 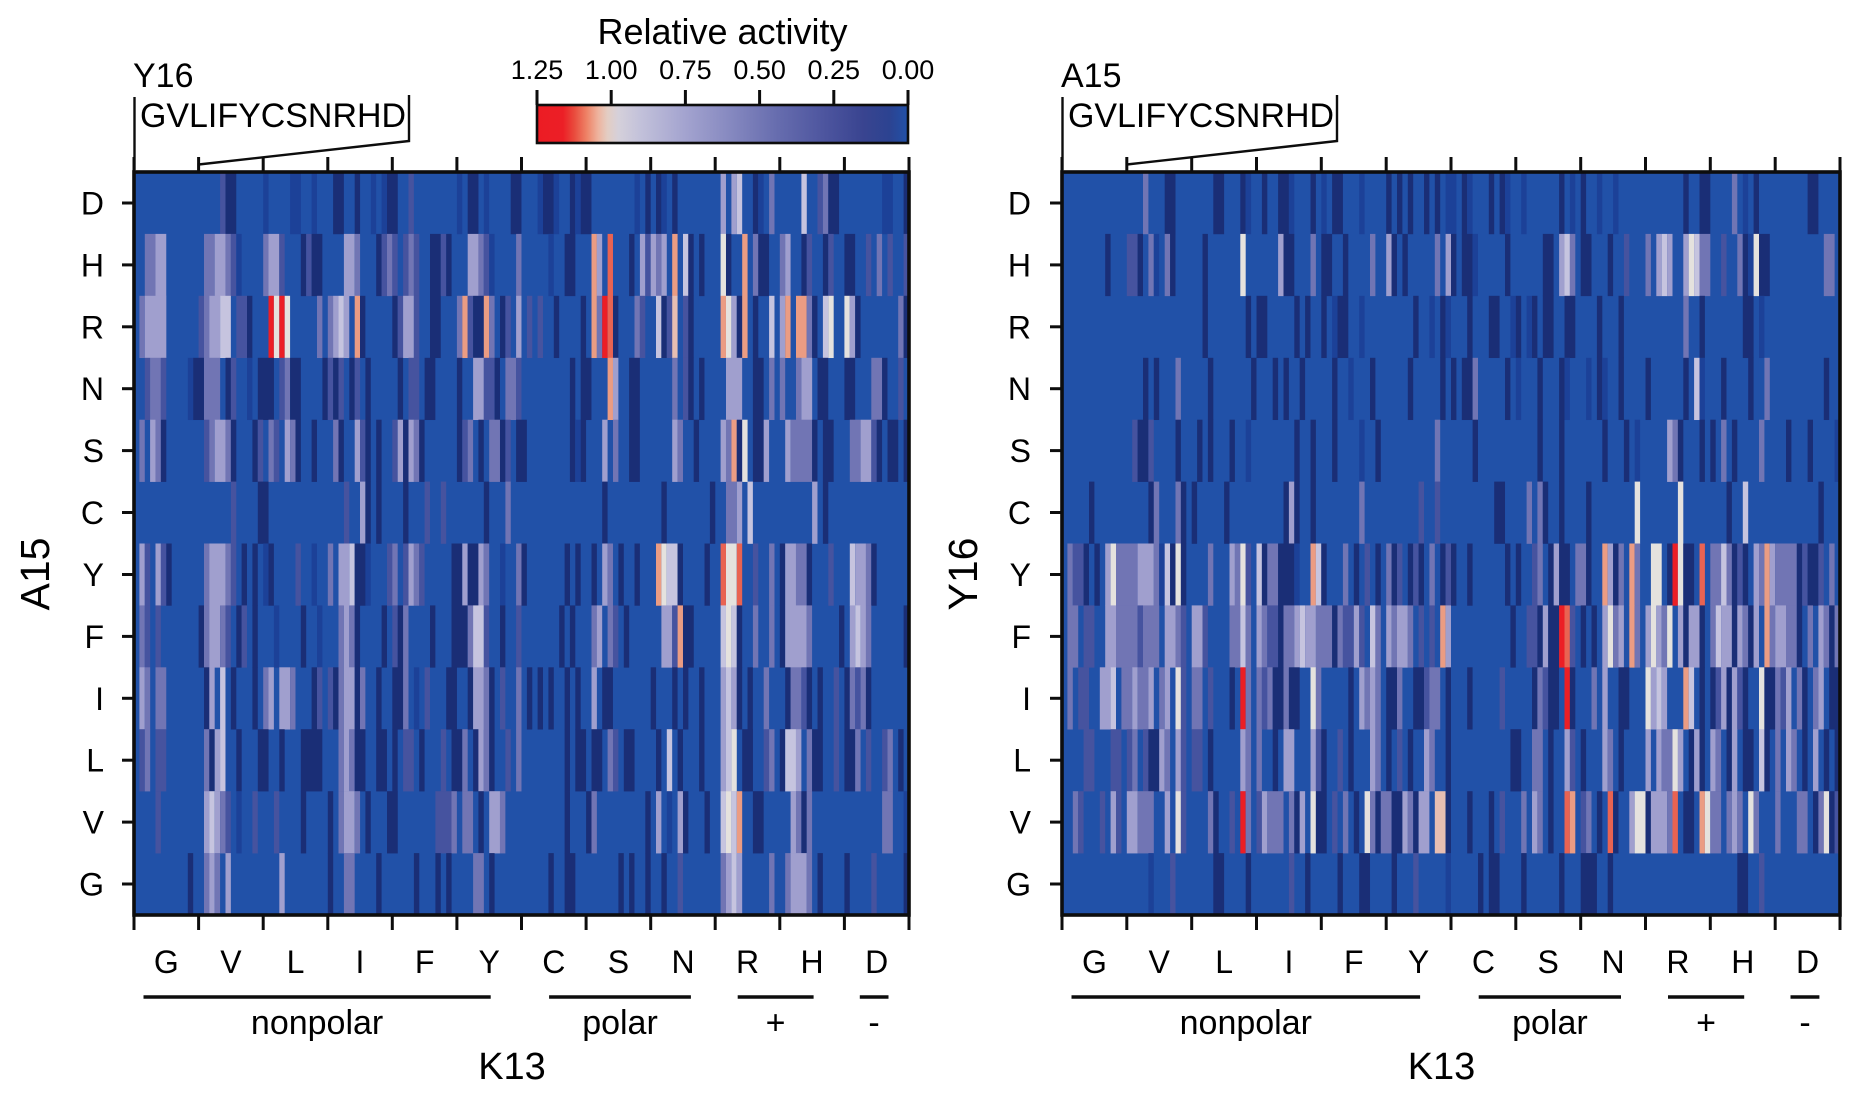 I want to click on svg-text: 0.25, so click(x=834, y=70).